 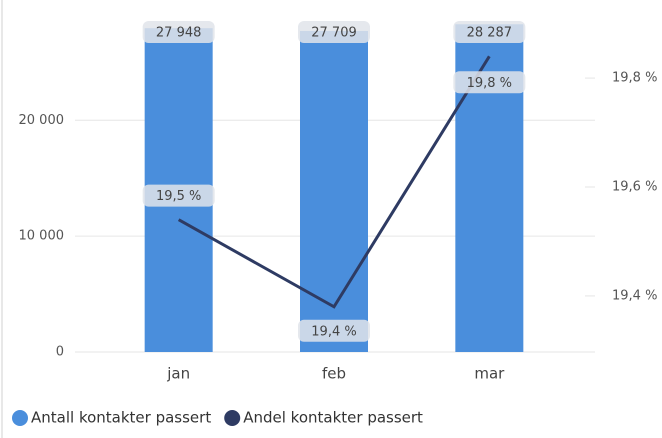 I want to click on legend-label: Antall kontakter passert, so click(x=121, y=418).